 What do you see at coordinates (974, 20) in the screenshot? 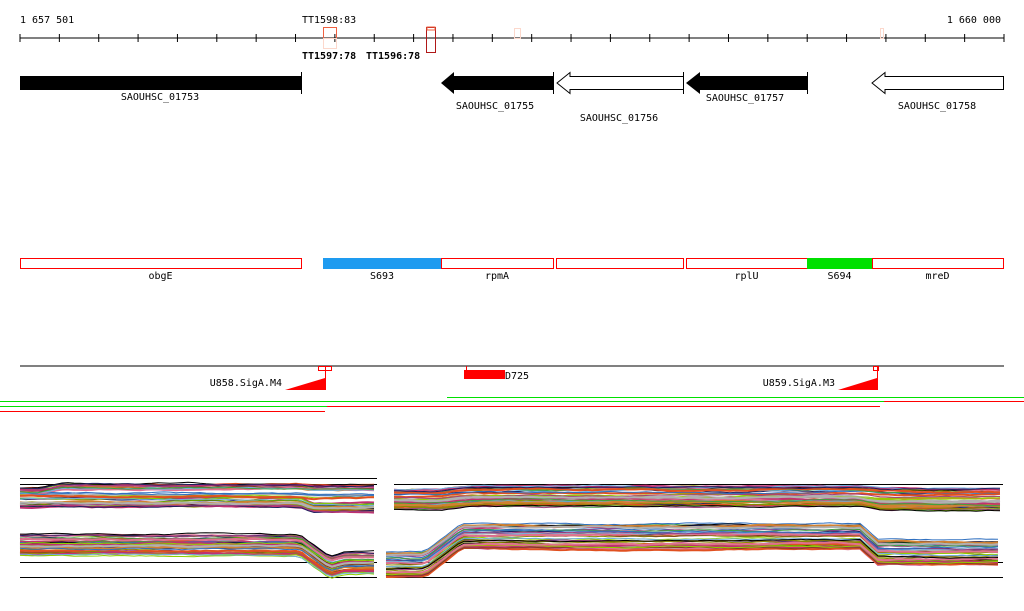
I see `ruler-end: 1 660 000` at bounding box center [974, 20].